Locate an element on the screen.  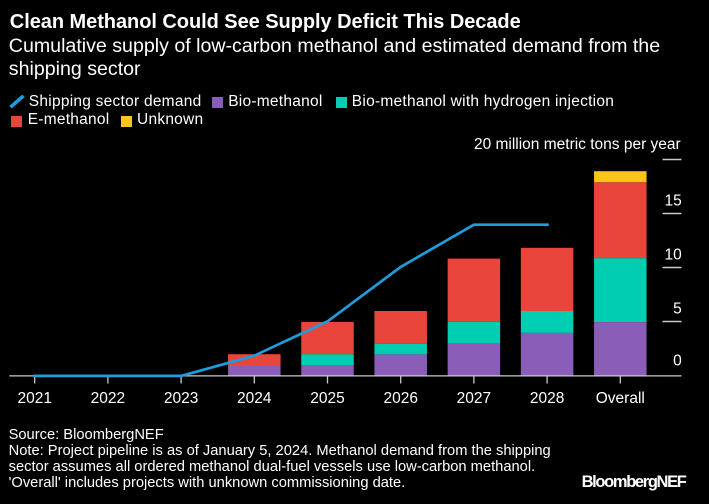
svg-text: 5 is located at coordinates (677, 309).